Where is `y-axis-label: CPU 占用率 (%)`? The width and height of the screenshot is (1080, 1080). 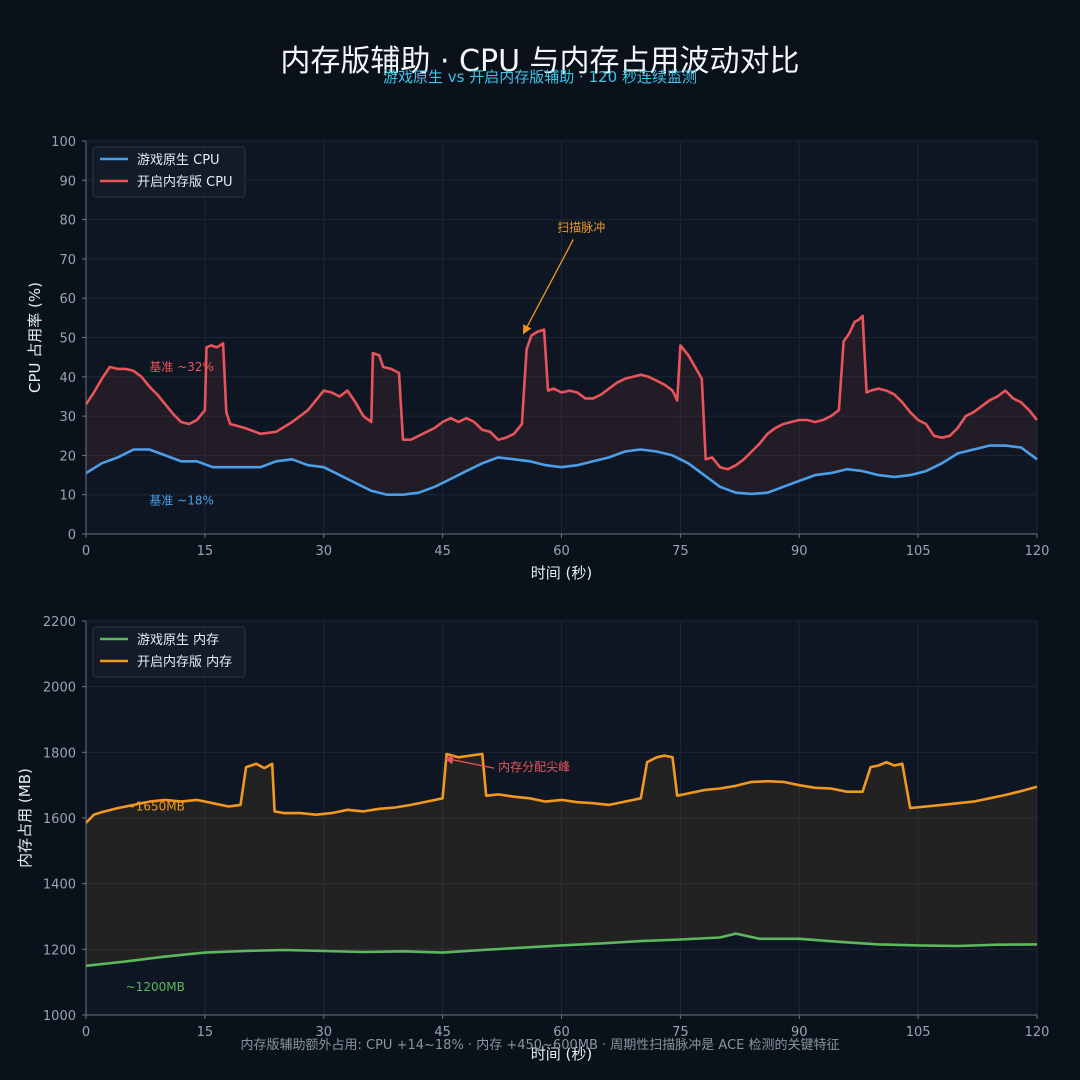
y-axis-label: CPU 占用率 (%) is located at coordinates (35, 337).